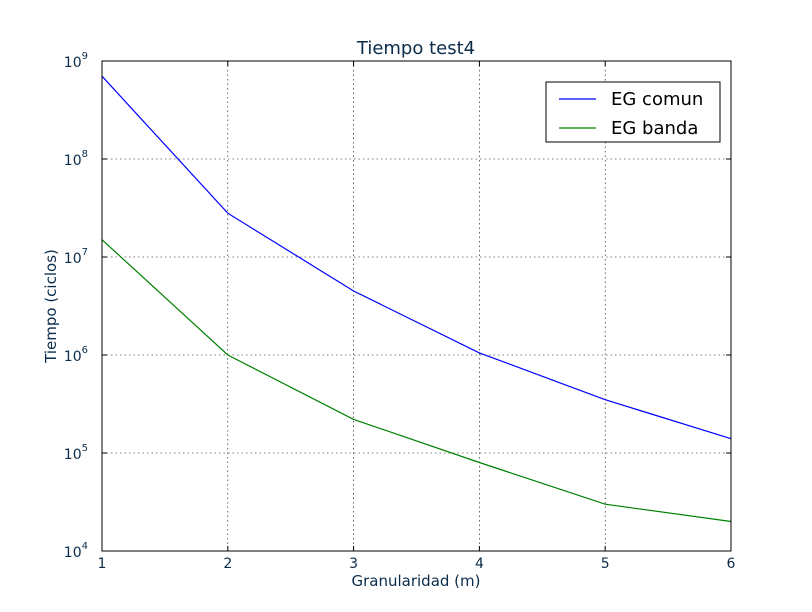 This screenshot has height=612, width=812. Describe the element at coordinates (415, 581) in the screenshot. I see `x-axis-title: Granularidad (m)` at that location.